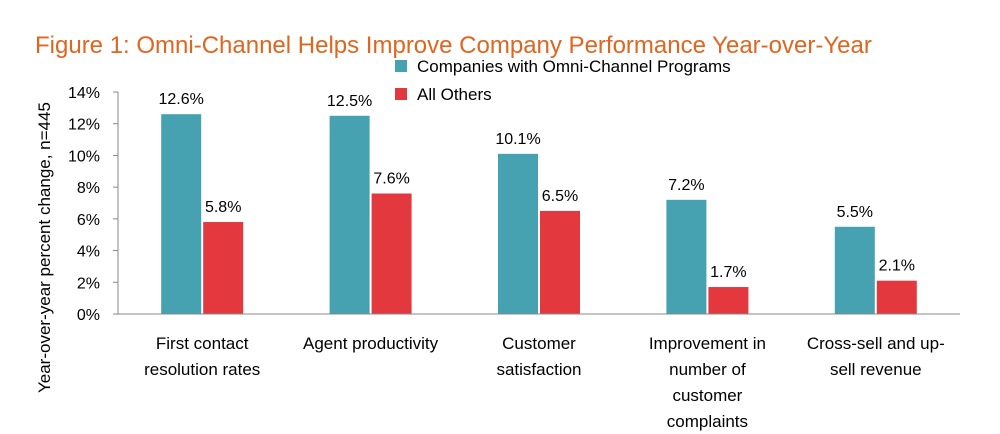 The width and height of the screenshot is (1000, 434). I want to click on x-category-label: Cross-sell and up-sell revenue, so click(876, 356).